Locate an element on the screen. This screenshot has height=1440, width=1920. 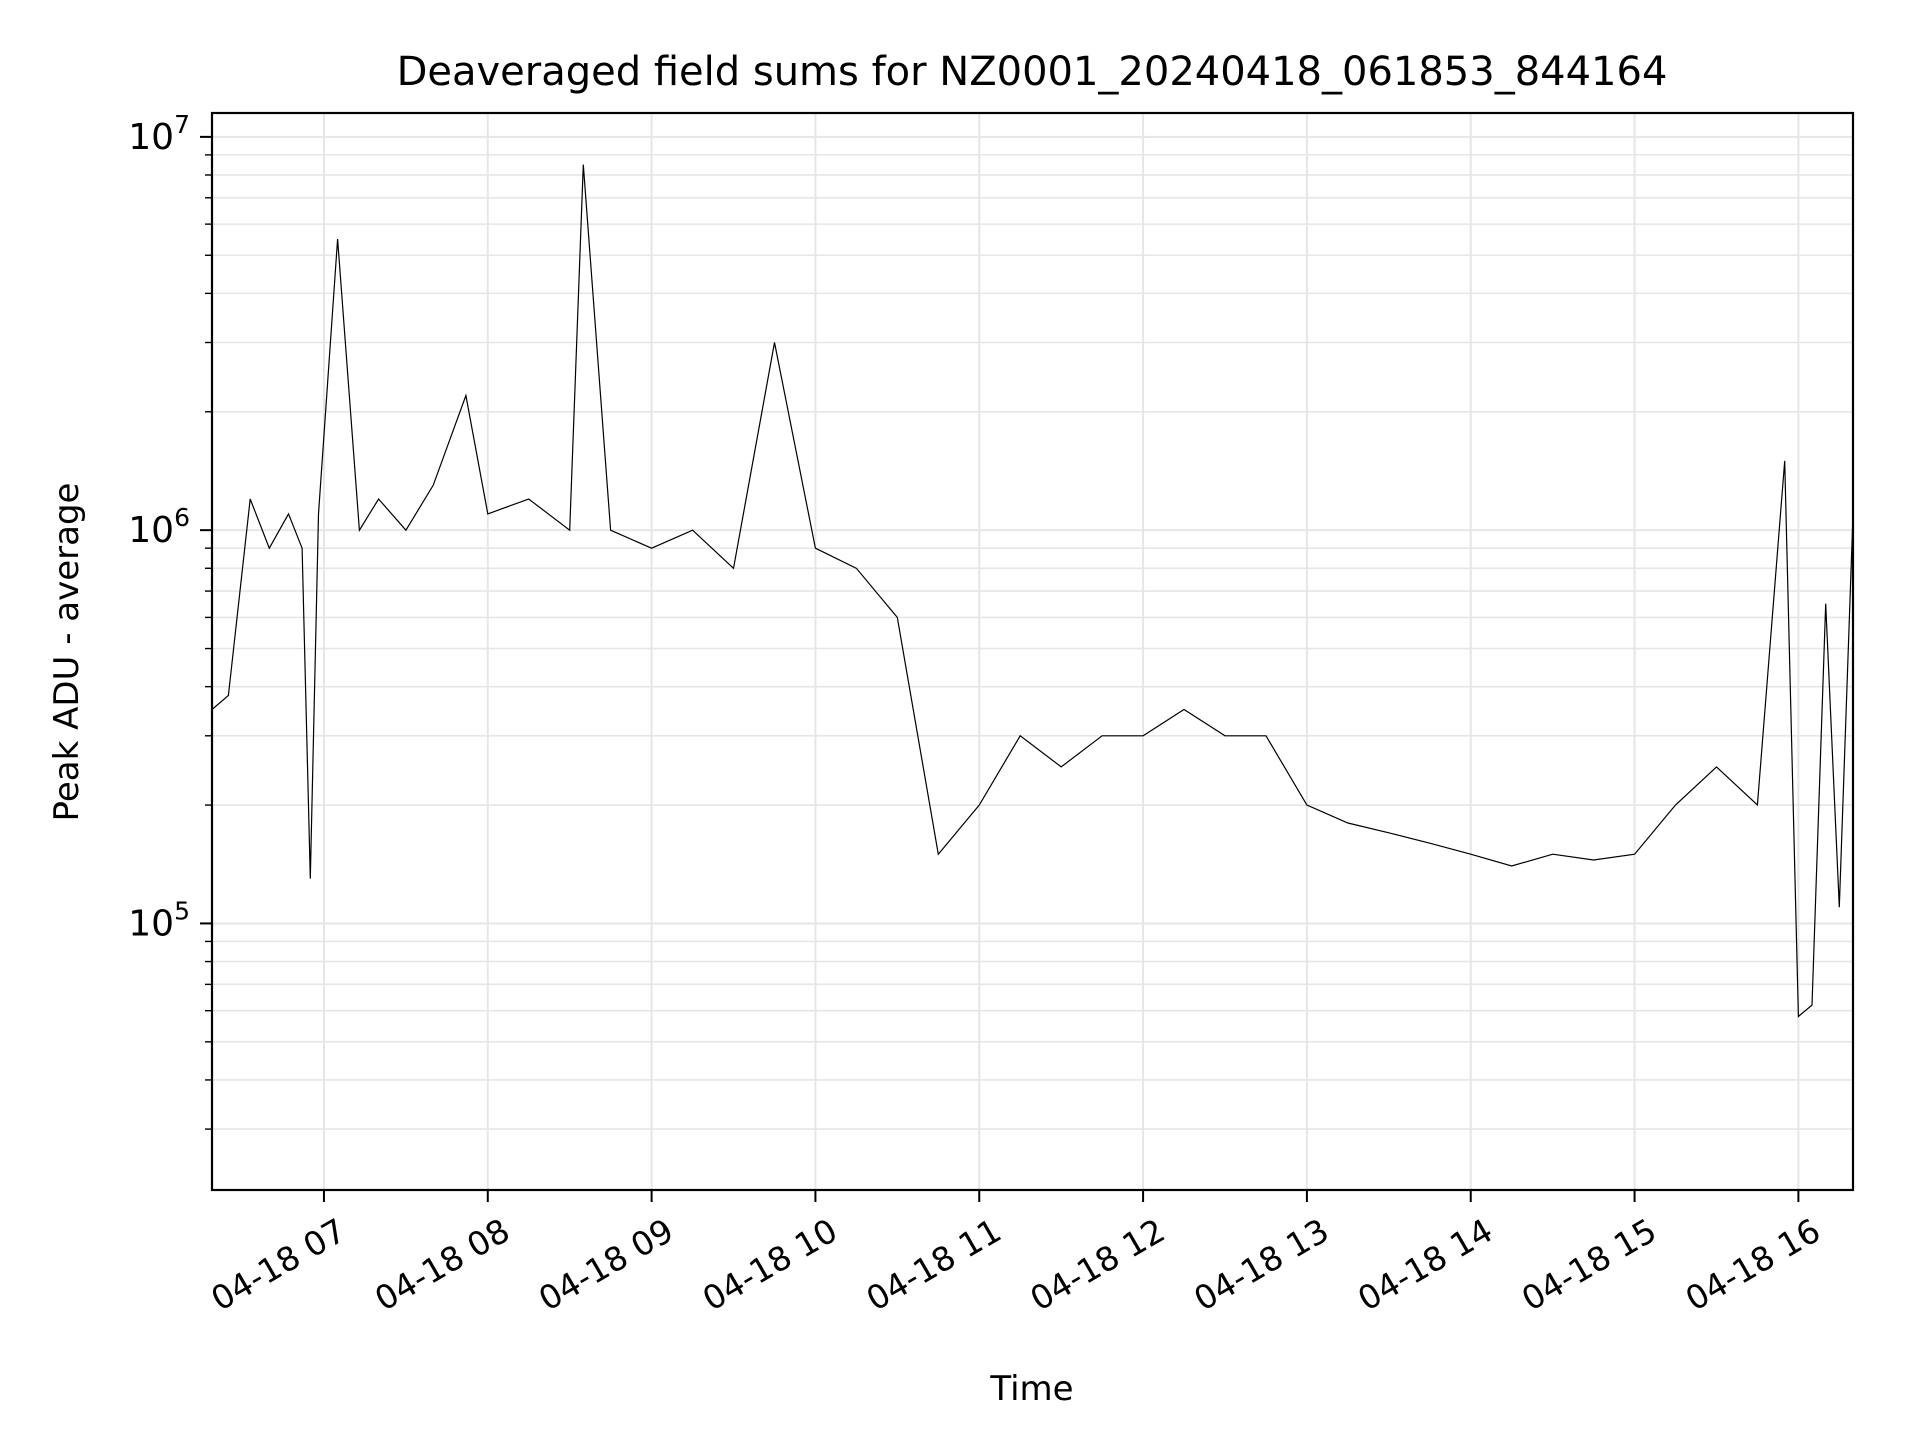
x-axis-label: Time is located at coordinates (1031, 1389).